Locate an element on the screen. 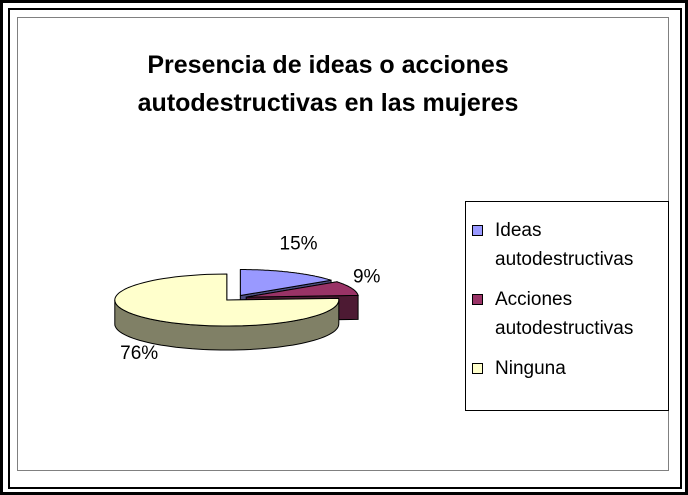  data-label: 76% is located at coordinates (139, 353).